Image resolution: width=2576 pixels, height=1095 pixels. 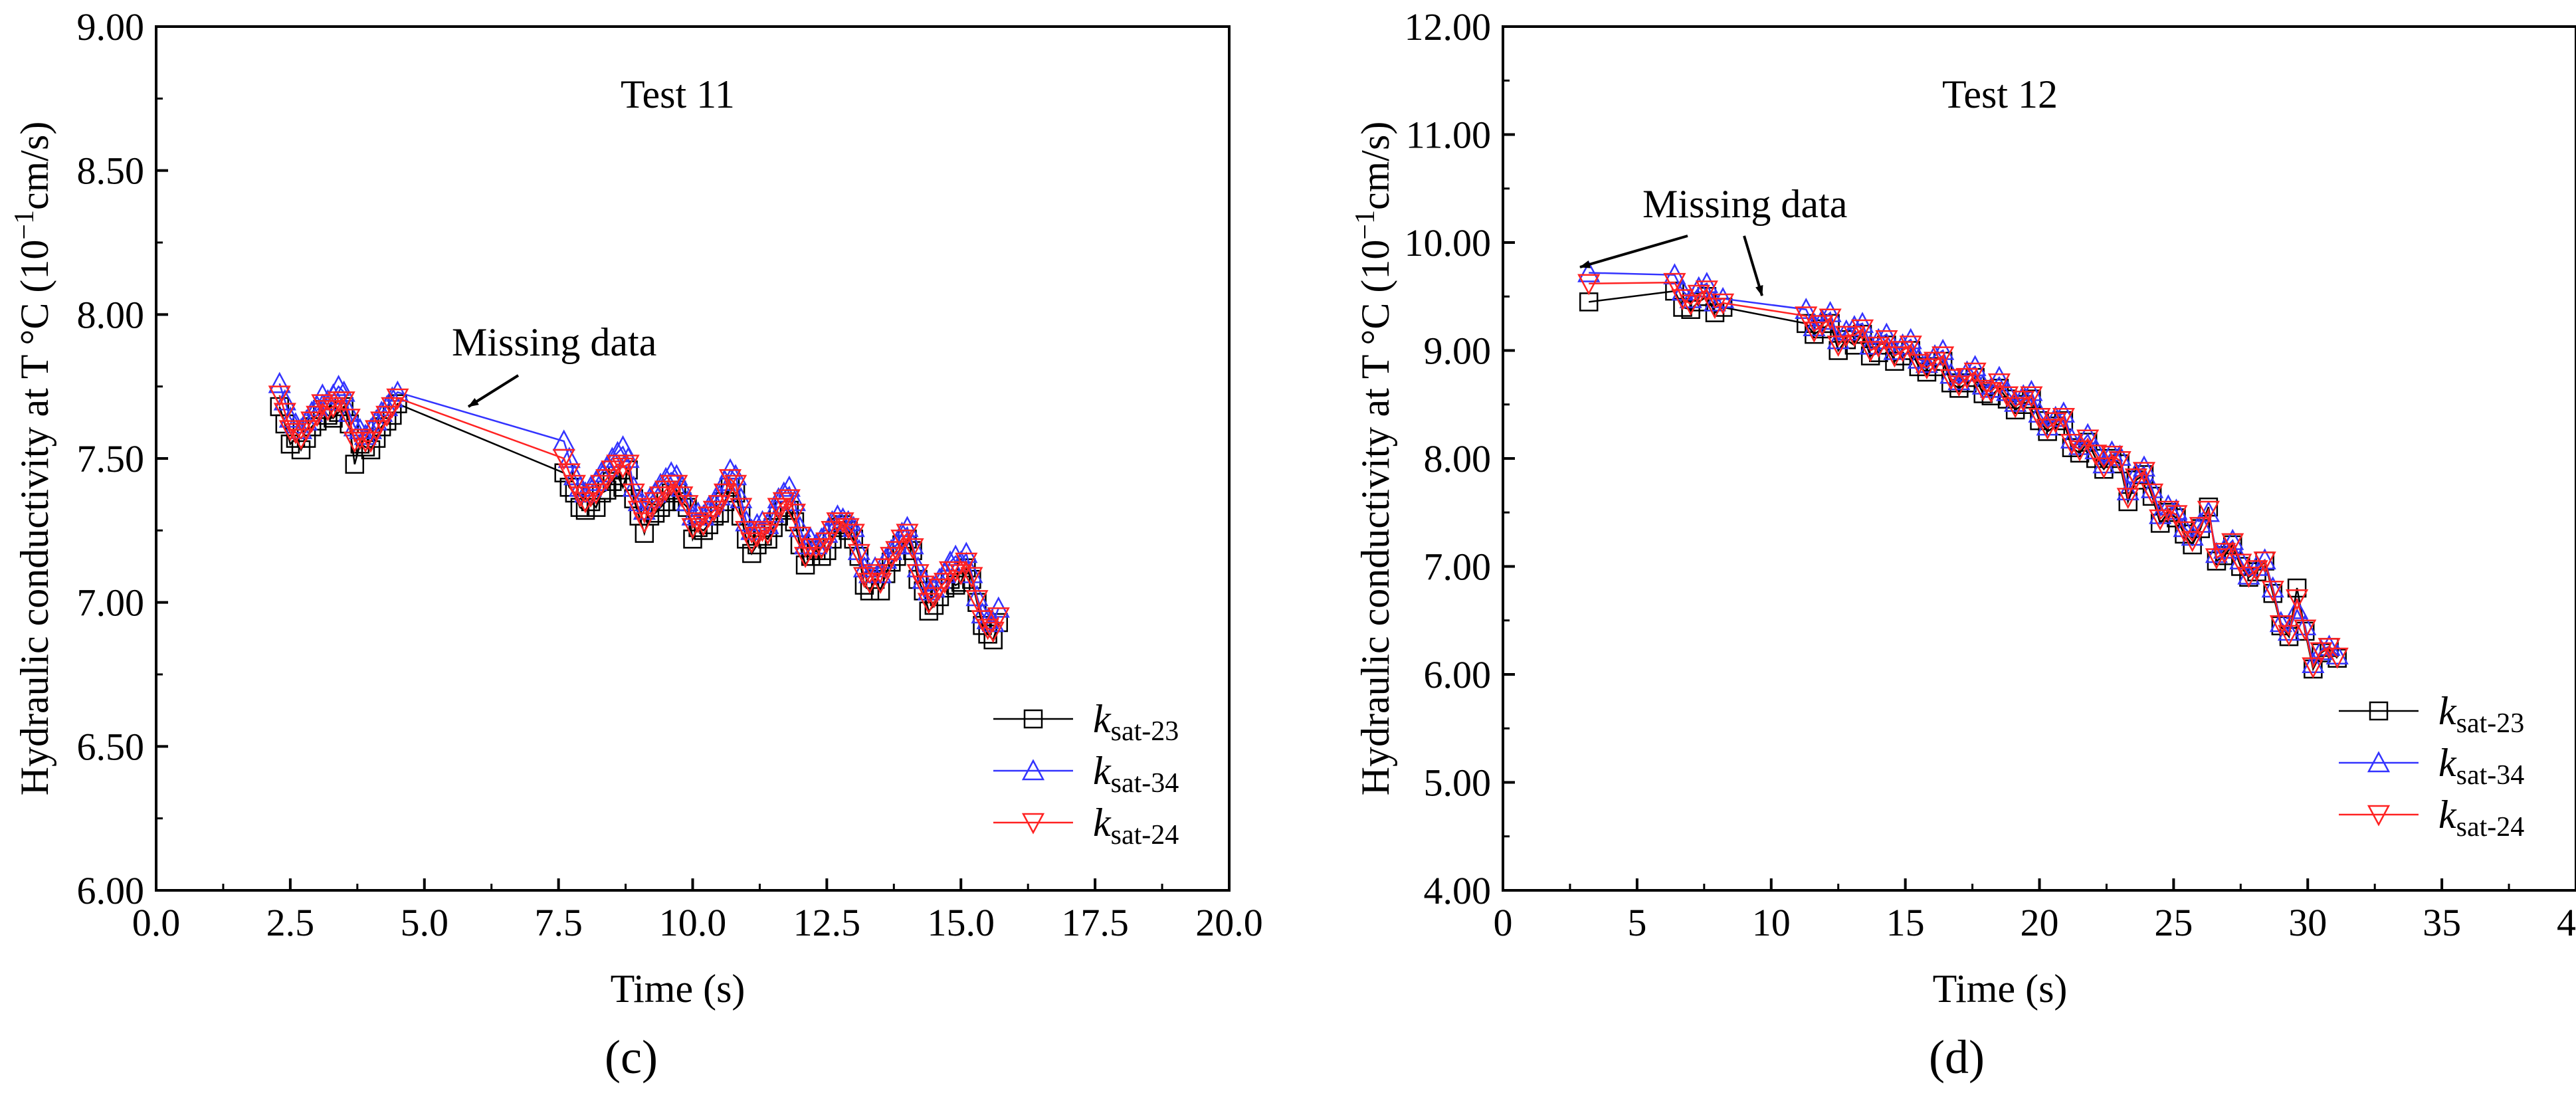 I want to click on y-tick-label: 7.00, so click(x=1458, y=567).